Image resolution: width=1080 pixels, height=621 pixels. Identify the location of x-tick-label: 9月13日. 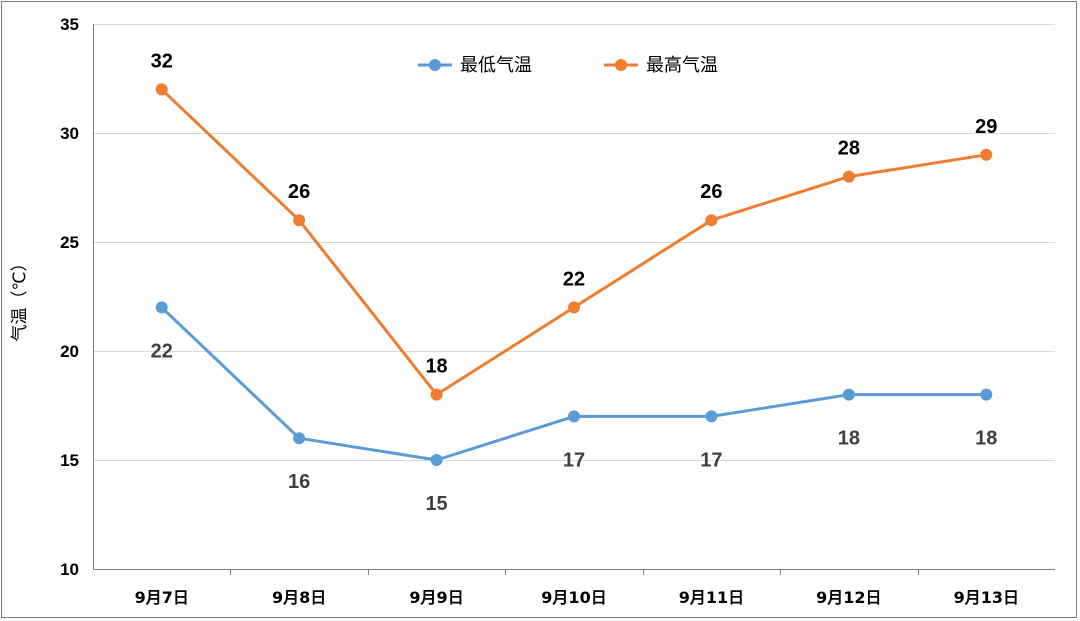
(986, 597).